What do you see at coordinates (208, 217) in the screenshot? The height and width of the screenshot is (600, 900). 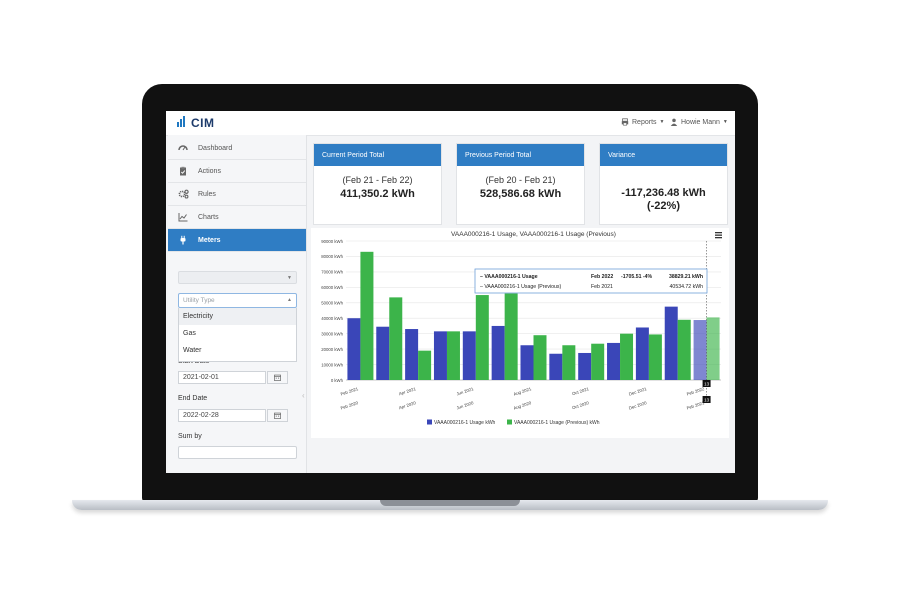 I see `sidebar-item-label: Charts` at bounding box center [208, 217].